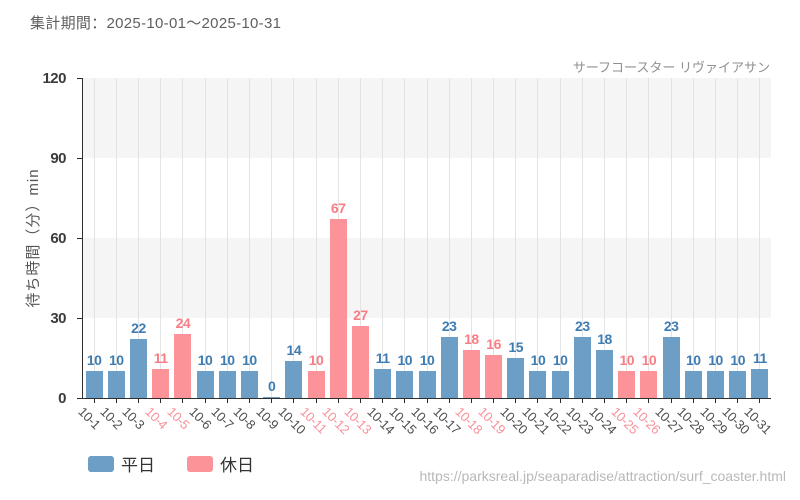  I want to click on y-axis-tick-labels: 0 30 60 90 120, so click(53, 238).